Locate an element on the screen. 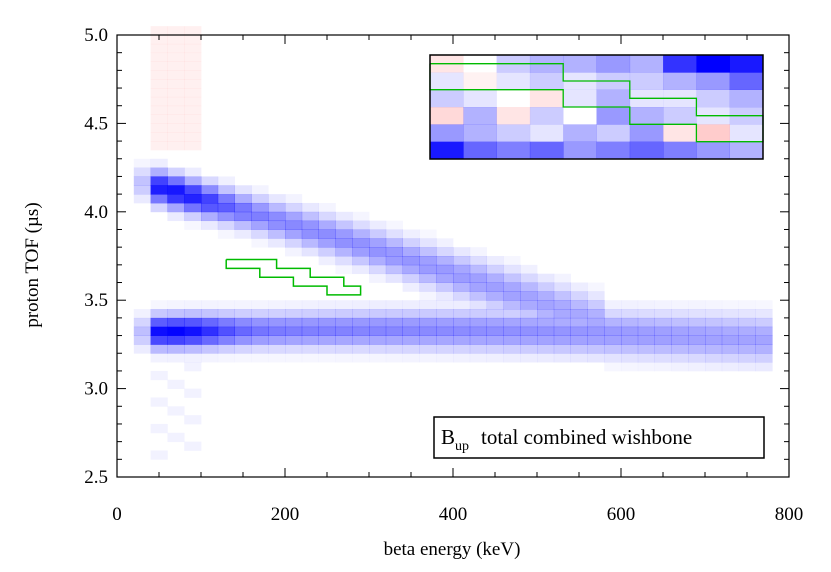  y-tick-label: 2.5 is located at coordinates (96, 477).